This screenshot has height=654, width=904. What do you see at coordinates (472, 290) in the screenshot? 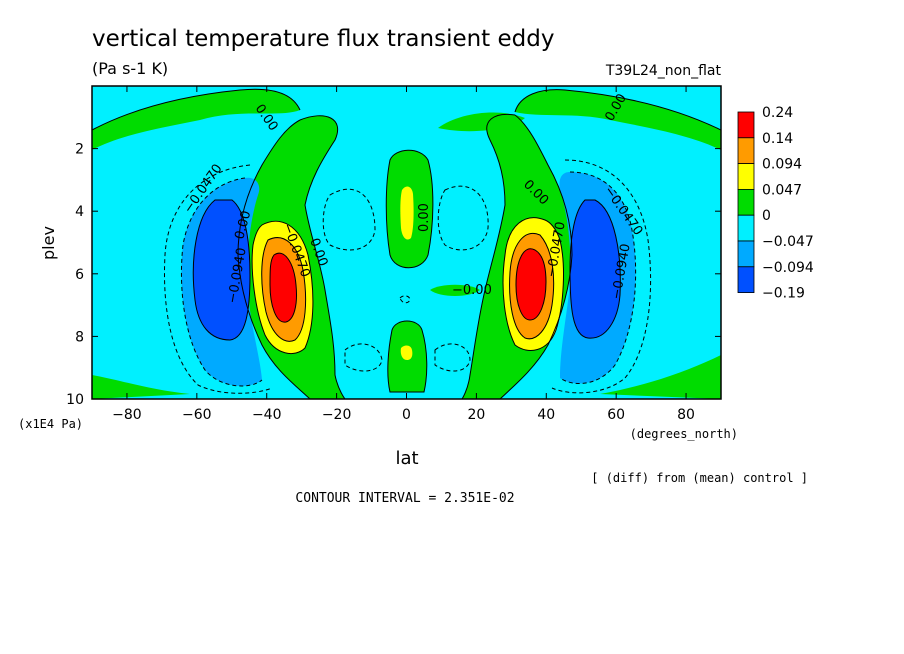
I see `contour-label: −0.00` at bounding box center [472, 290].